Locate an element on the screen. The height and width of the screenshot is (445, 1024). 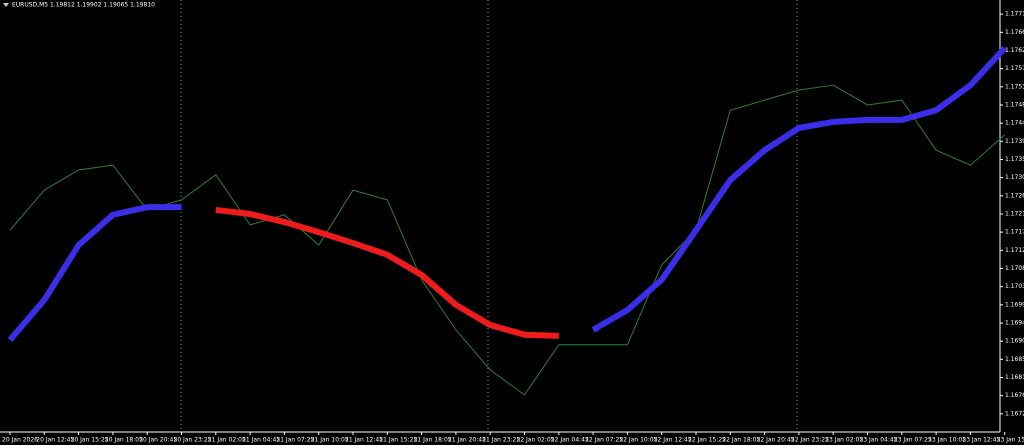
x-tick-label: 21 Jan 20:45 is located at coordinates (467, 440).